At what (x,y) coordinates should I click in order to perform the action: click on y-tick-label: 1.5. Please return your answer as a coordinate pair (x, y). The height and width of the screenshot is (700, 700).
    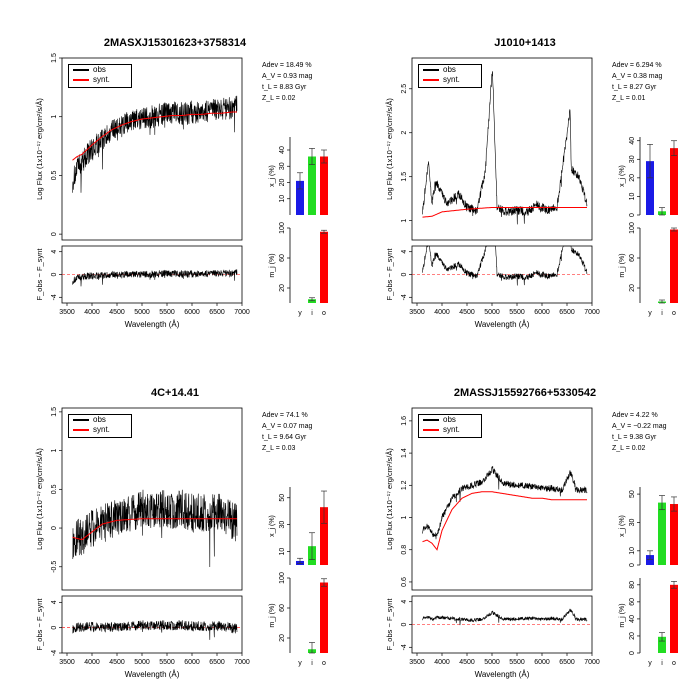
    Looking at the image, I should click on (404, 177).